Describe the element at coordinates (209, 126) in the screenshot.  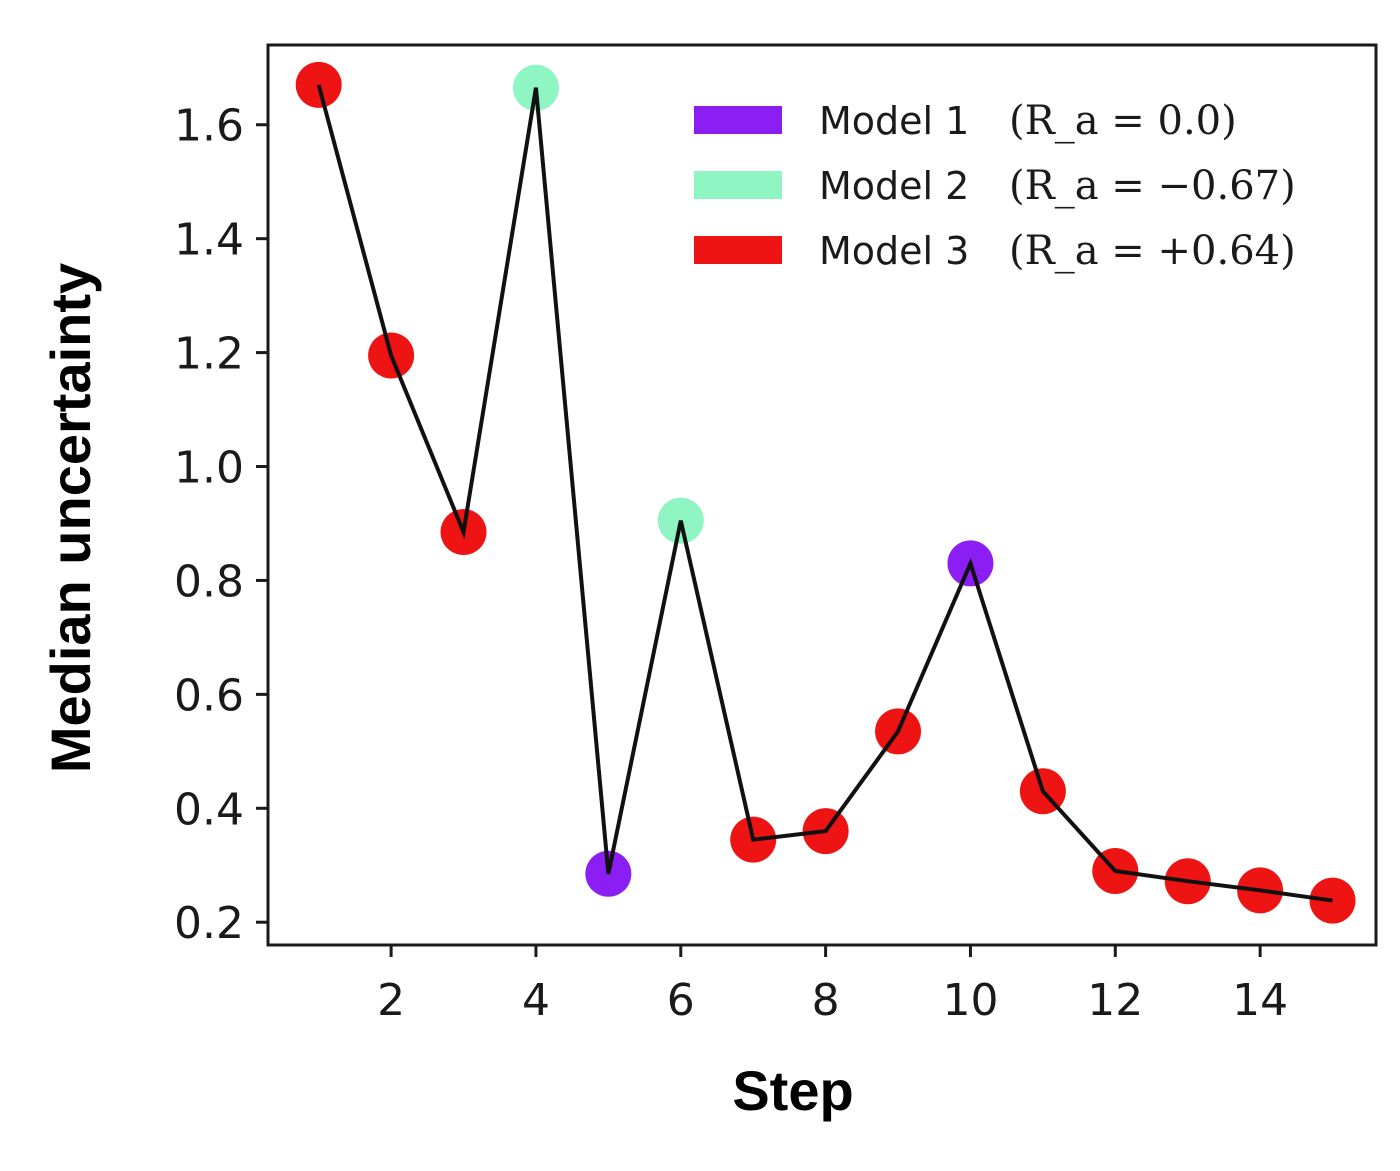
I see `y-tick-label: 1.6` at that location.